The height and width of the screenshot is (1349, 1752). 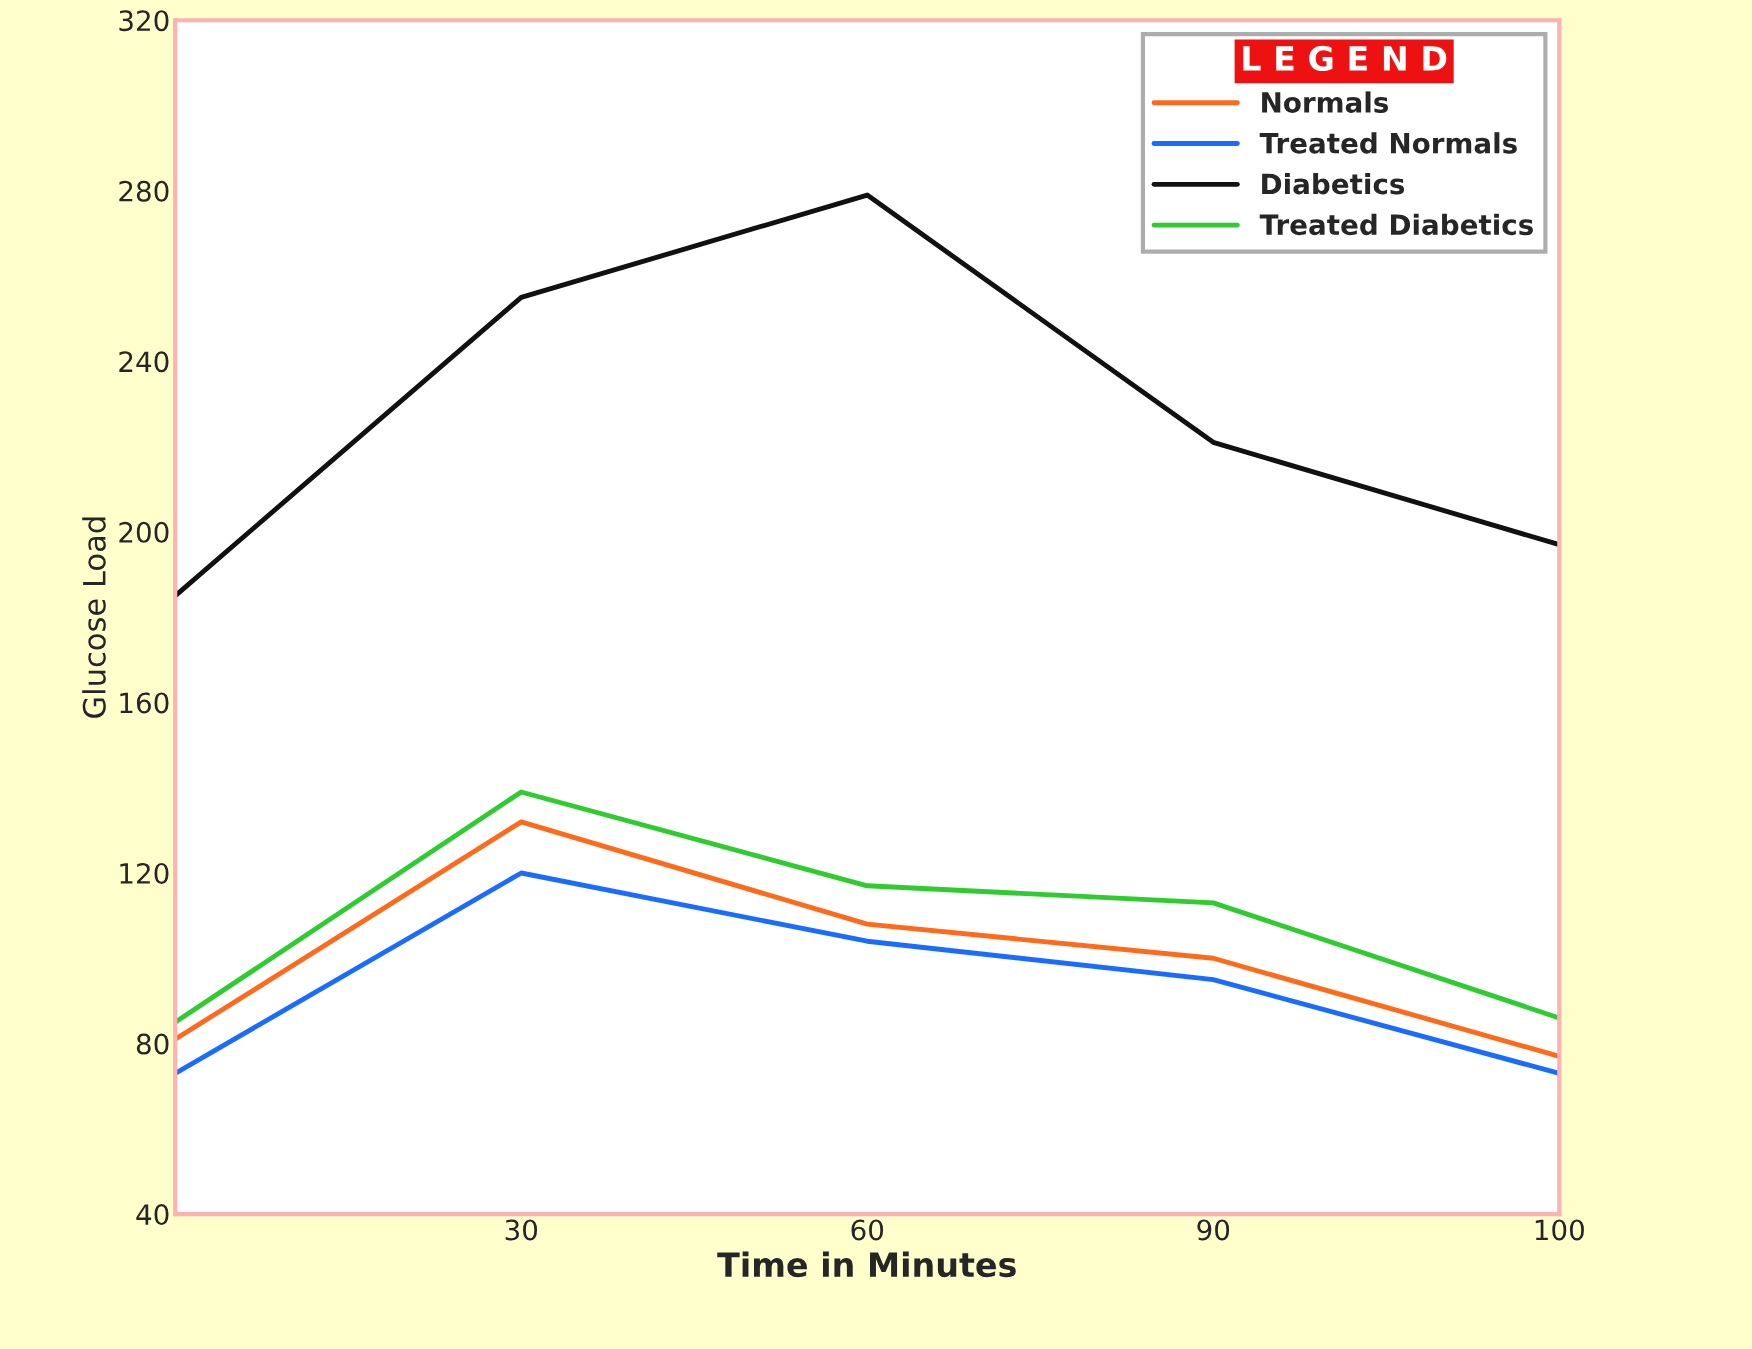 What do you see at coordinates (1213, 1230) in the screenshot?
I see `x-tick-label: 90` at bounding box center [1213, 1230].